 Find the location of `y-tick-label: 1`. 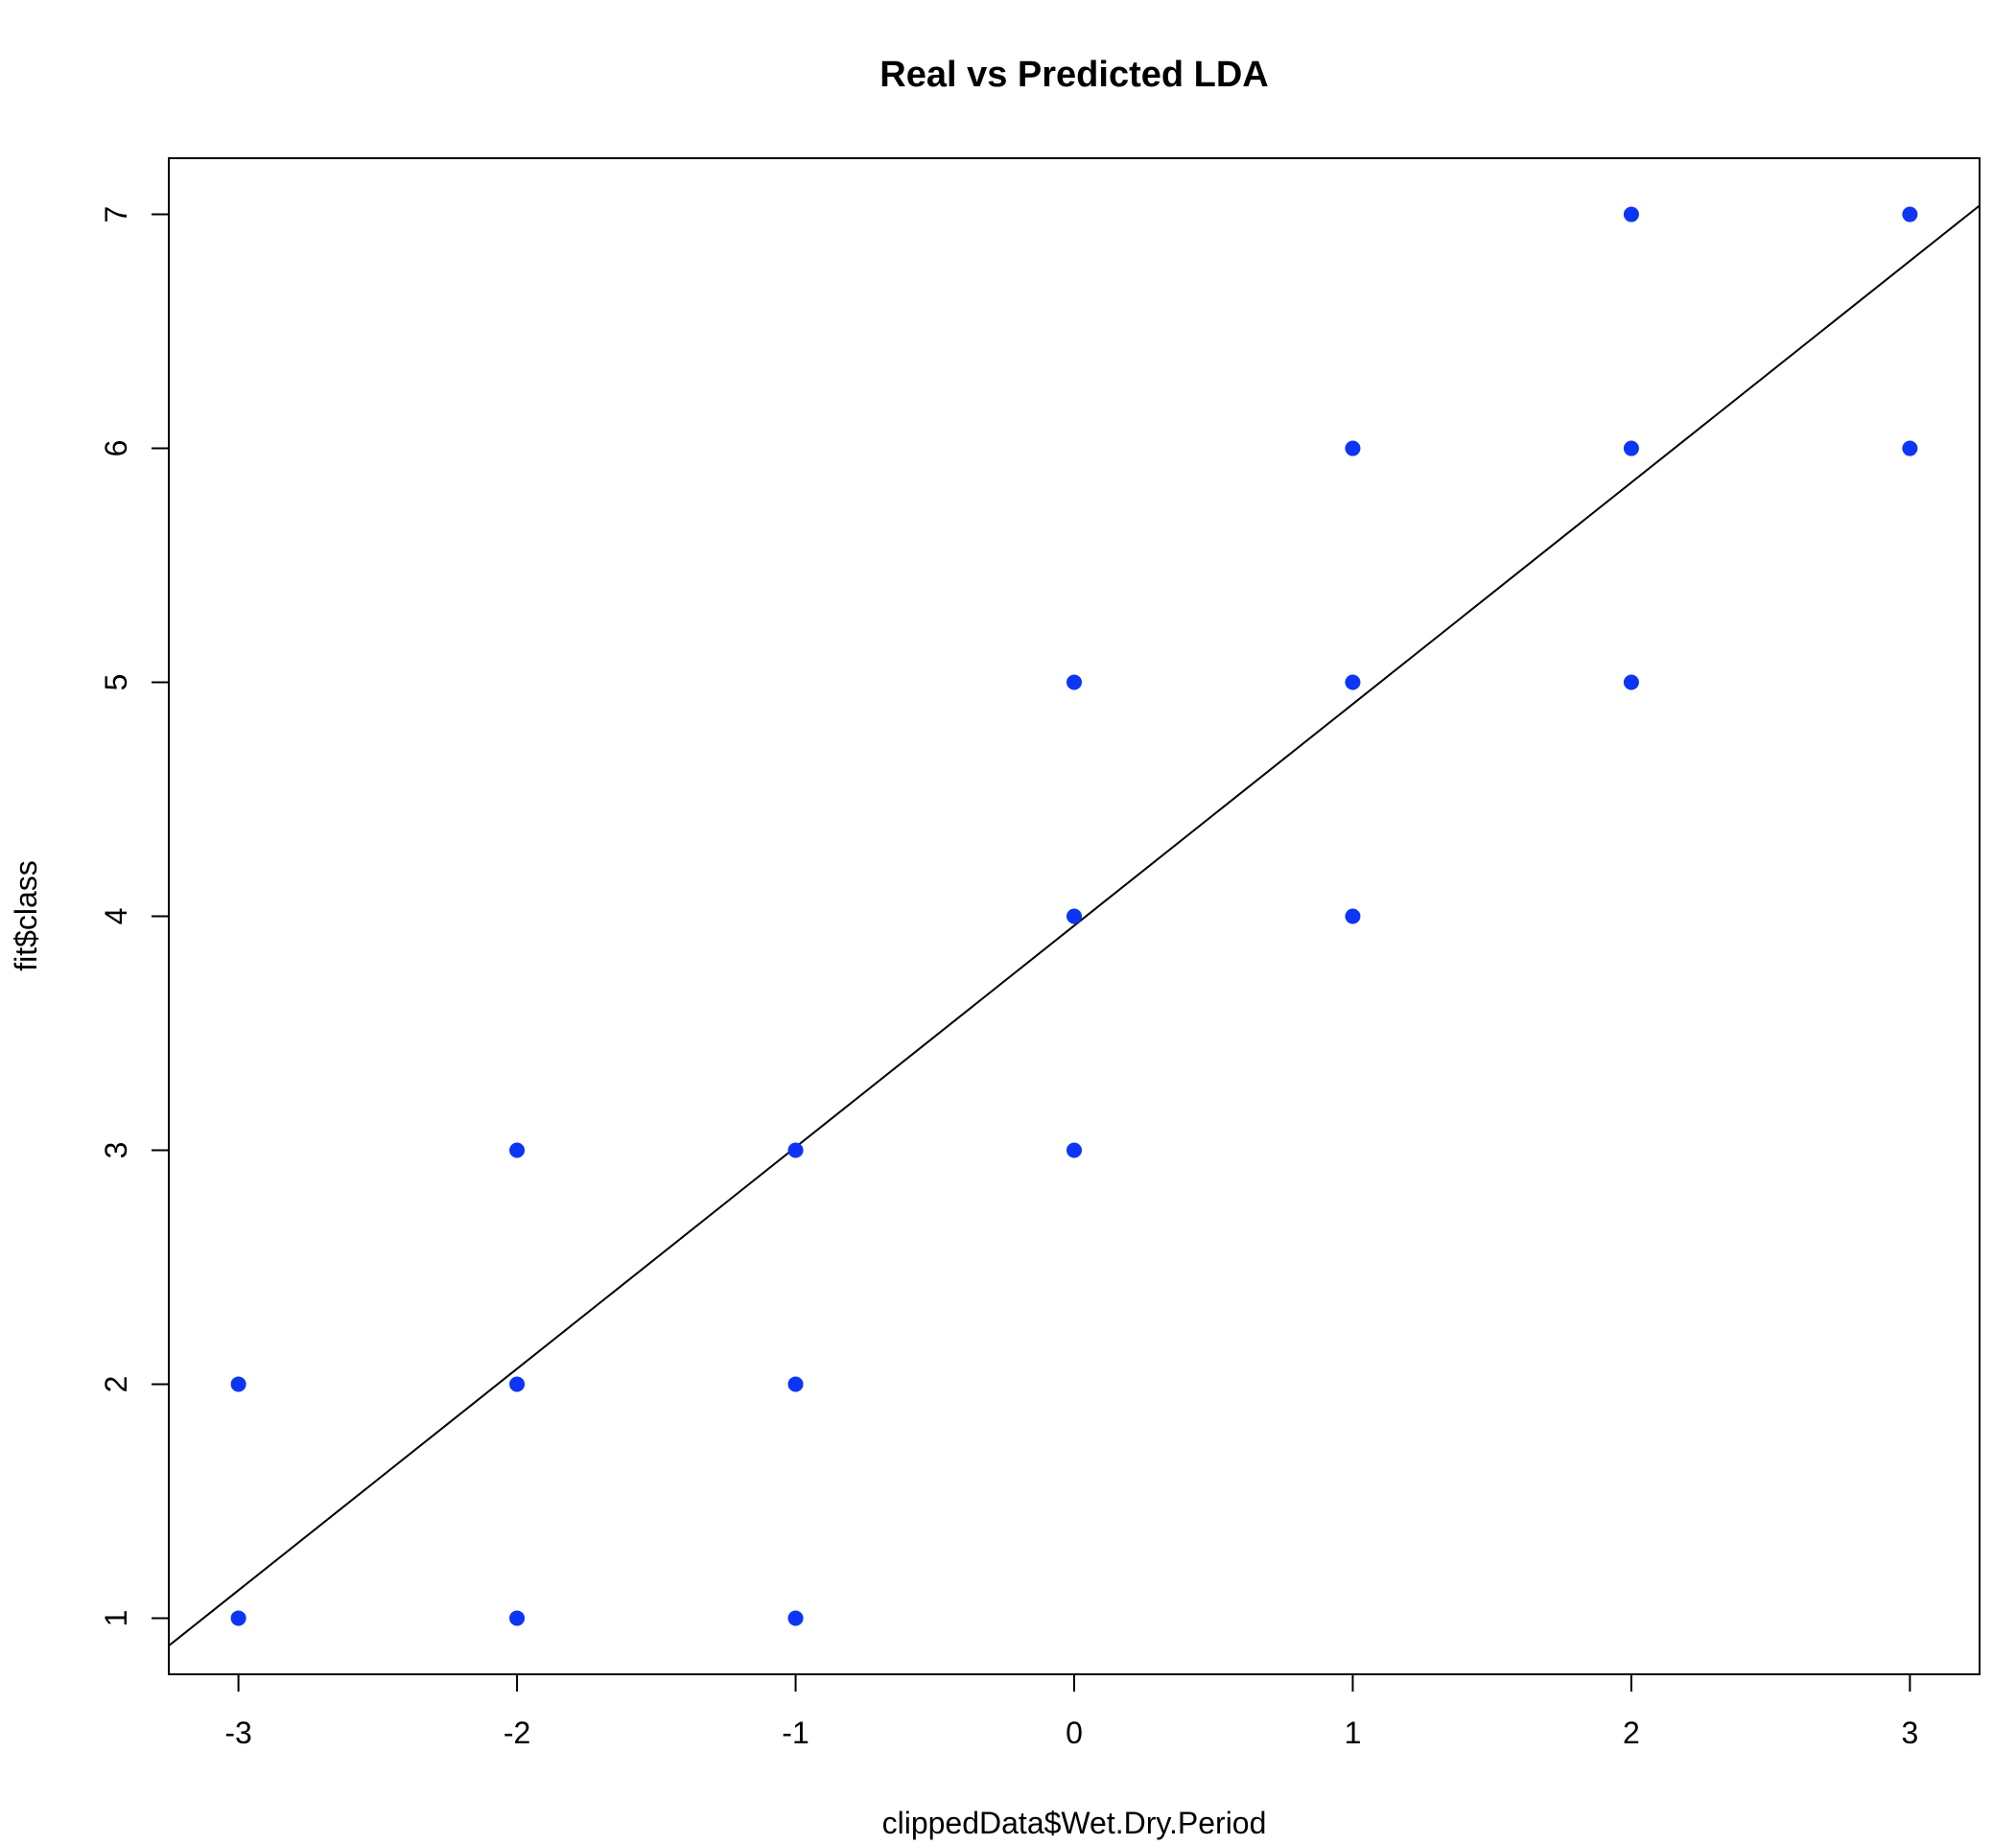

y-tick-label: 1 is located at coordinates (116, 1618).